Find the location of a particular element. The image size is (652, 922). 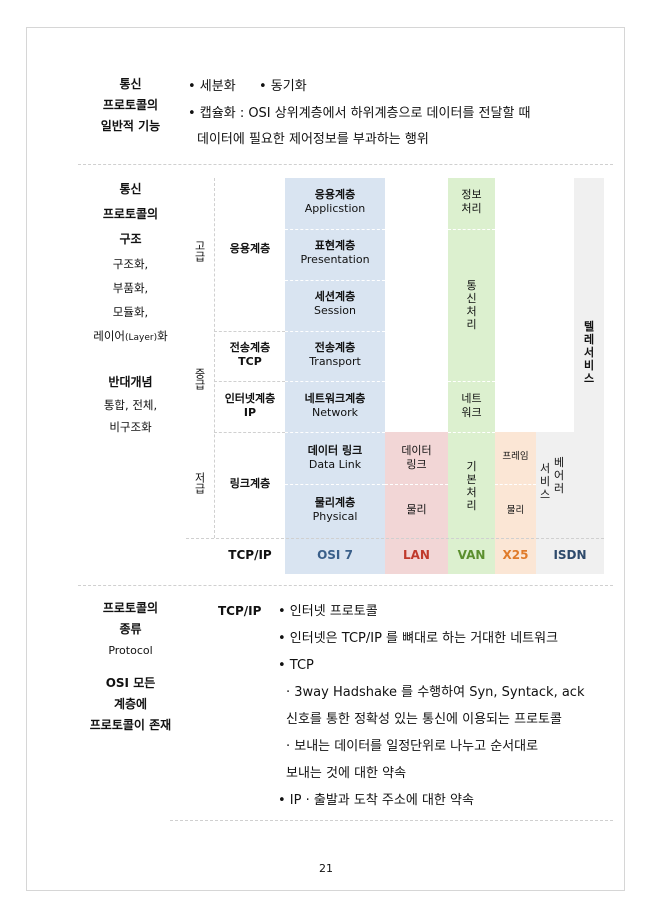

encapsulation-continued: 데이터에 필요한 제어정보를 부과하는 행위 is located at coordinates (313, 139).